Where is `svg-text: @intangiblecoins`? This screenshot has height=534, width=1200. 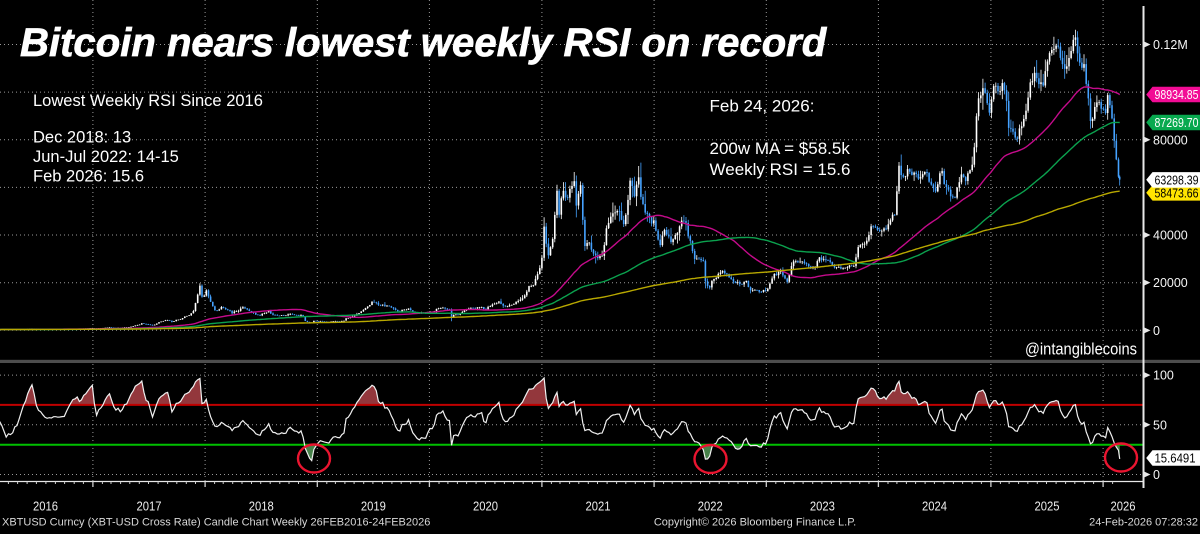
svg-text: @intangiblecoins is located at coordinates (1081, 350).